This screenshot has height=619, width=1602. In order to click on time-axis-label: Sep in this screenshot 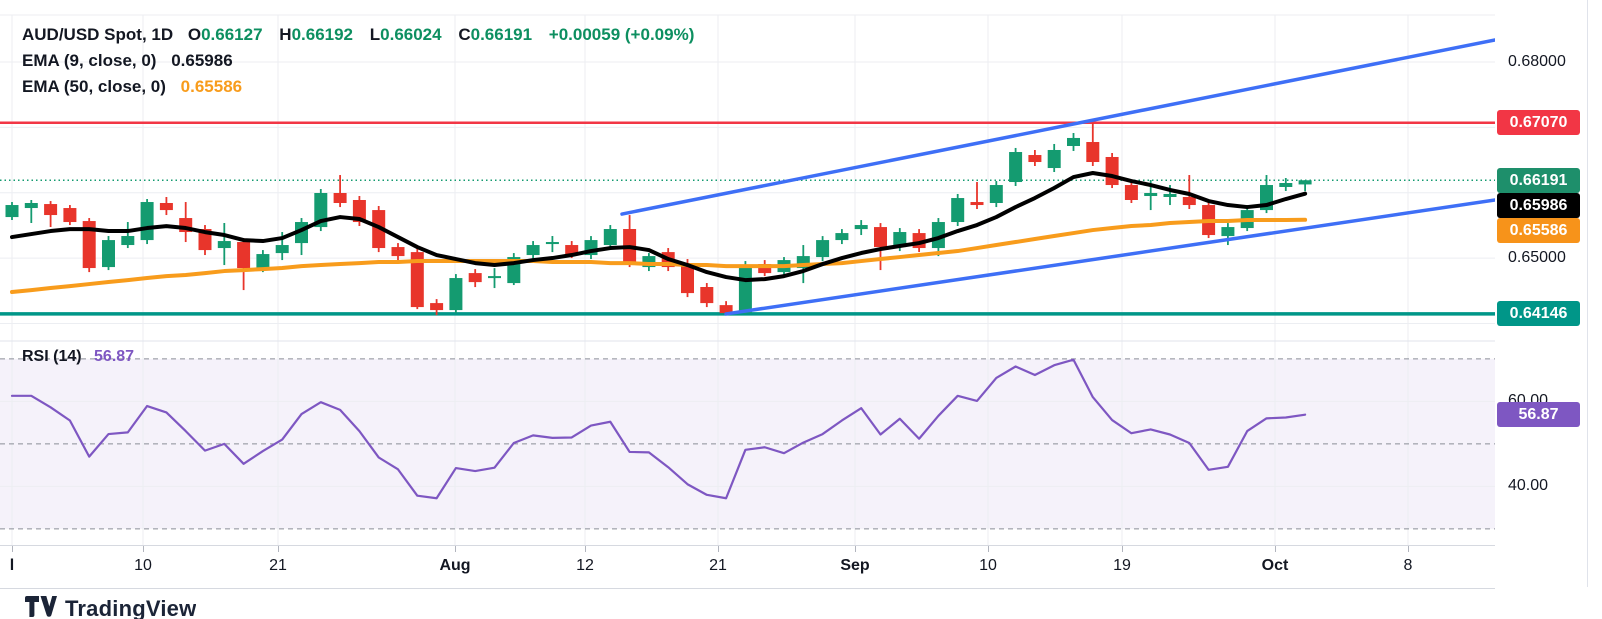, I will do `click(855, 565)`.